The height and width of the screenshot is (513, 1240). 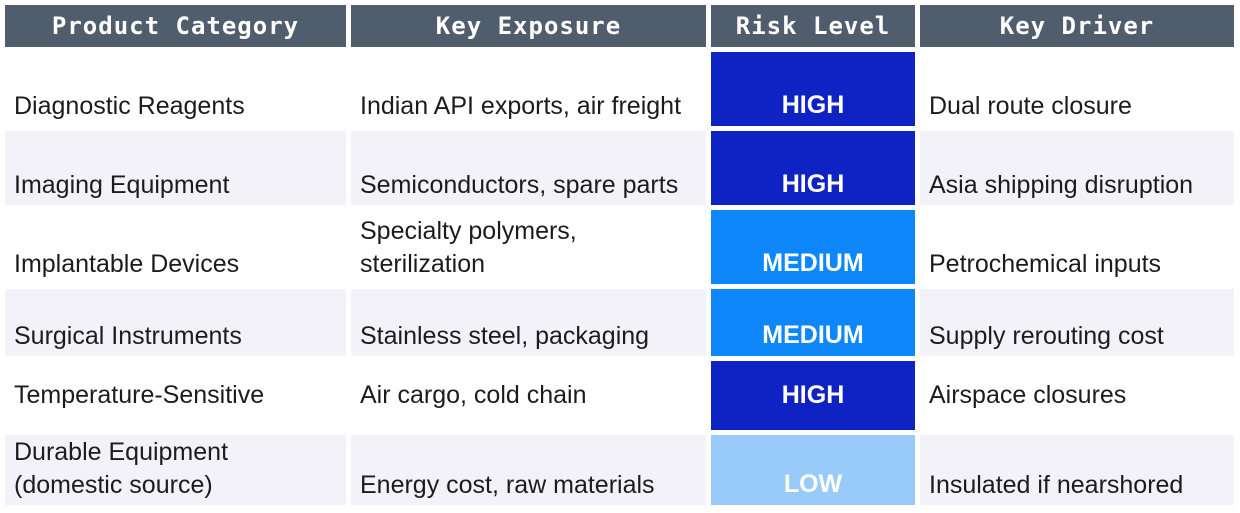 What do you see at coordinates (519, 185) in the screenshot?
I see `row-2-exposure-text: Semiconductors, spare parts` at bounding box center [519, 185].